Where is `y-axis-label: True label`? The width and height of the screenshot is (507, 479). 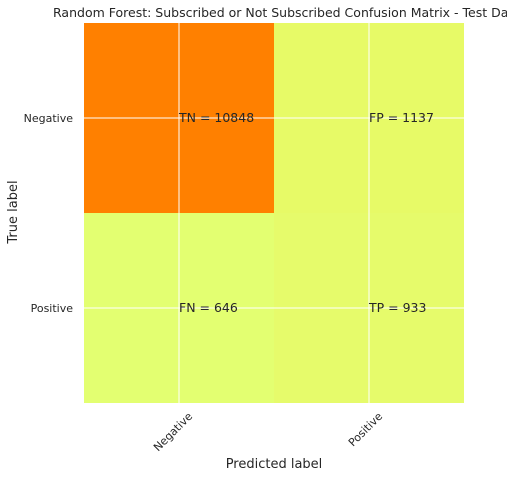 y-axis-label: True label is located at coordinates (13, 212).